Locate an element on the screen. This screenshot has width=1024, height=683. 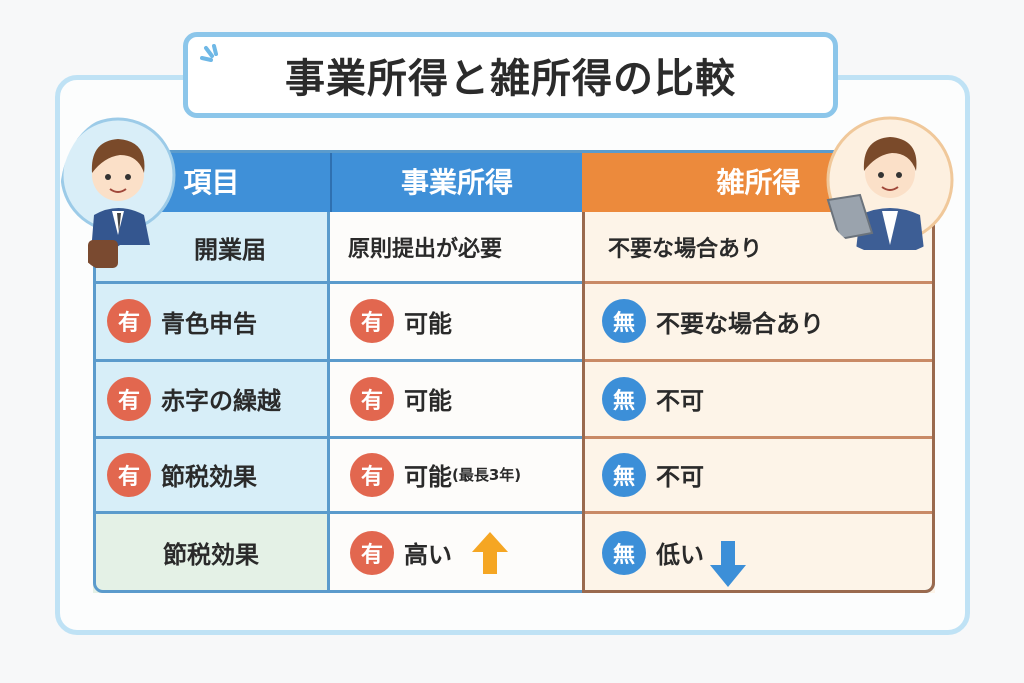
page-title: 事業所得と雑所得の比較 is located at coordinates (510, 75).